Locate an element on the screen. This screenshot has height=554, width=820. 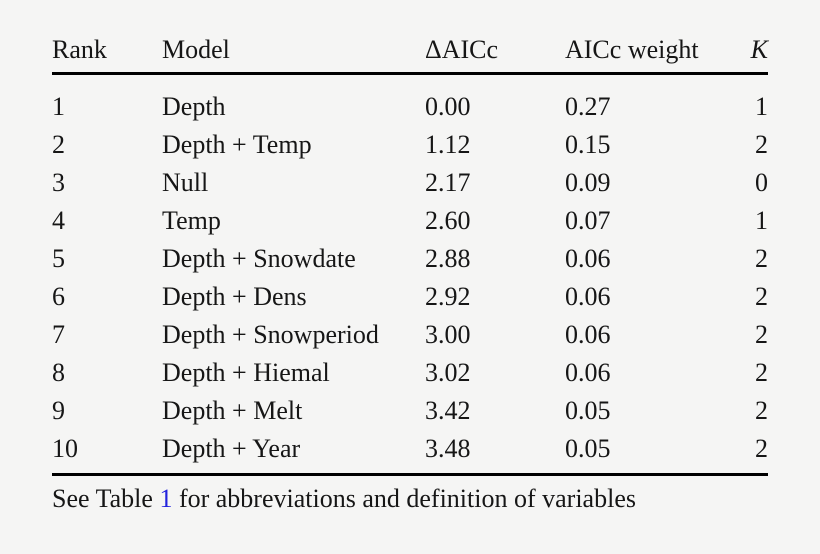
cell-rank: 5 is located at coordinates (58, 258).